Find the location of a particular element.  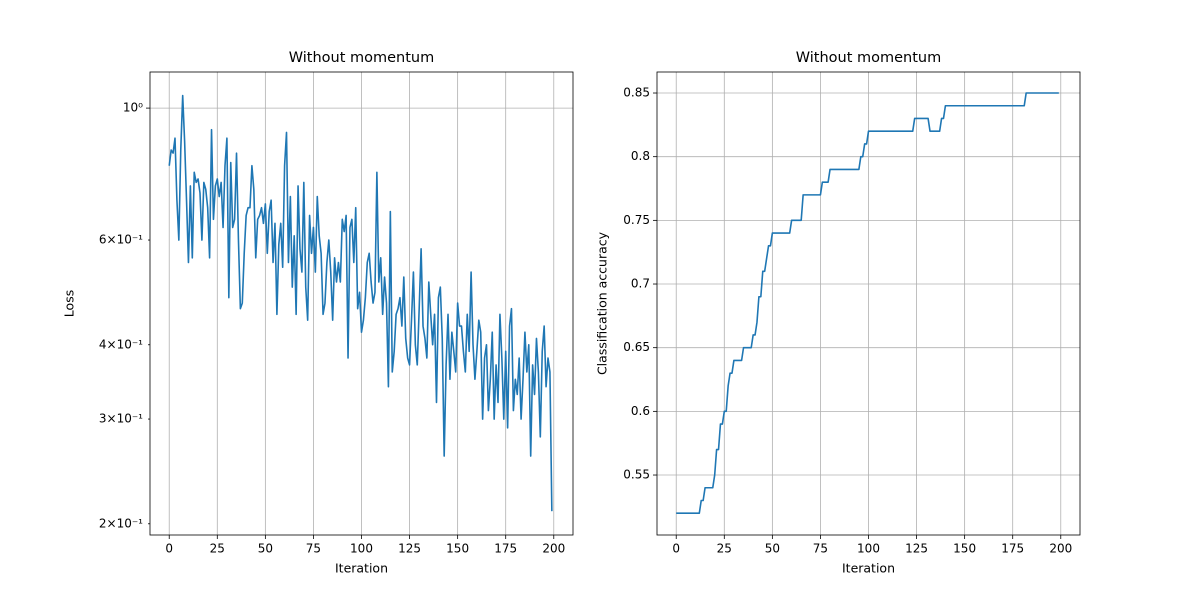

y-tick-label: 0.6 is located at coordinates (640, 411).